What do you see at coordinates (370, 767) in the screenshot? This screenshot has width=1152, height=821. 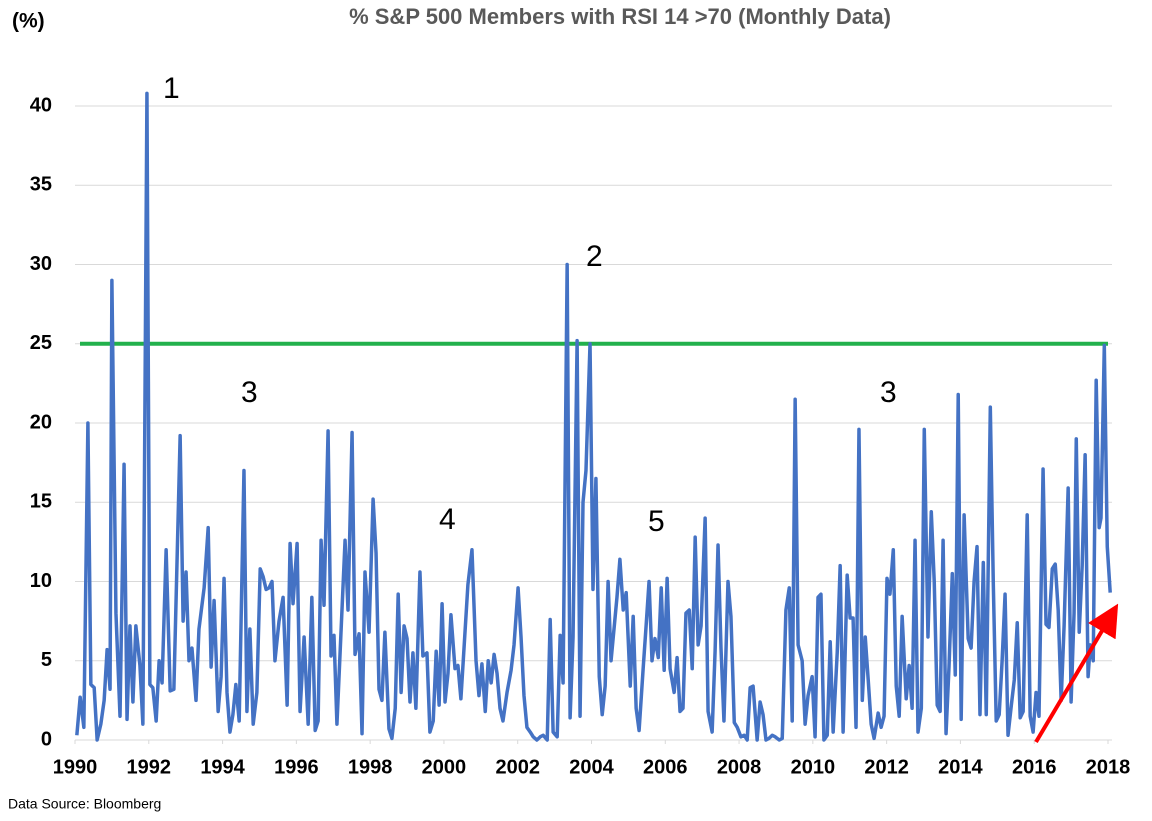 I see `x-tick-label: 1998` at bounding box center [370, 767].